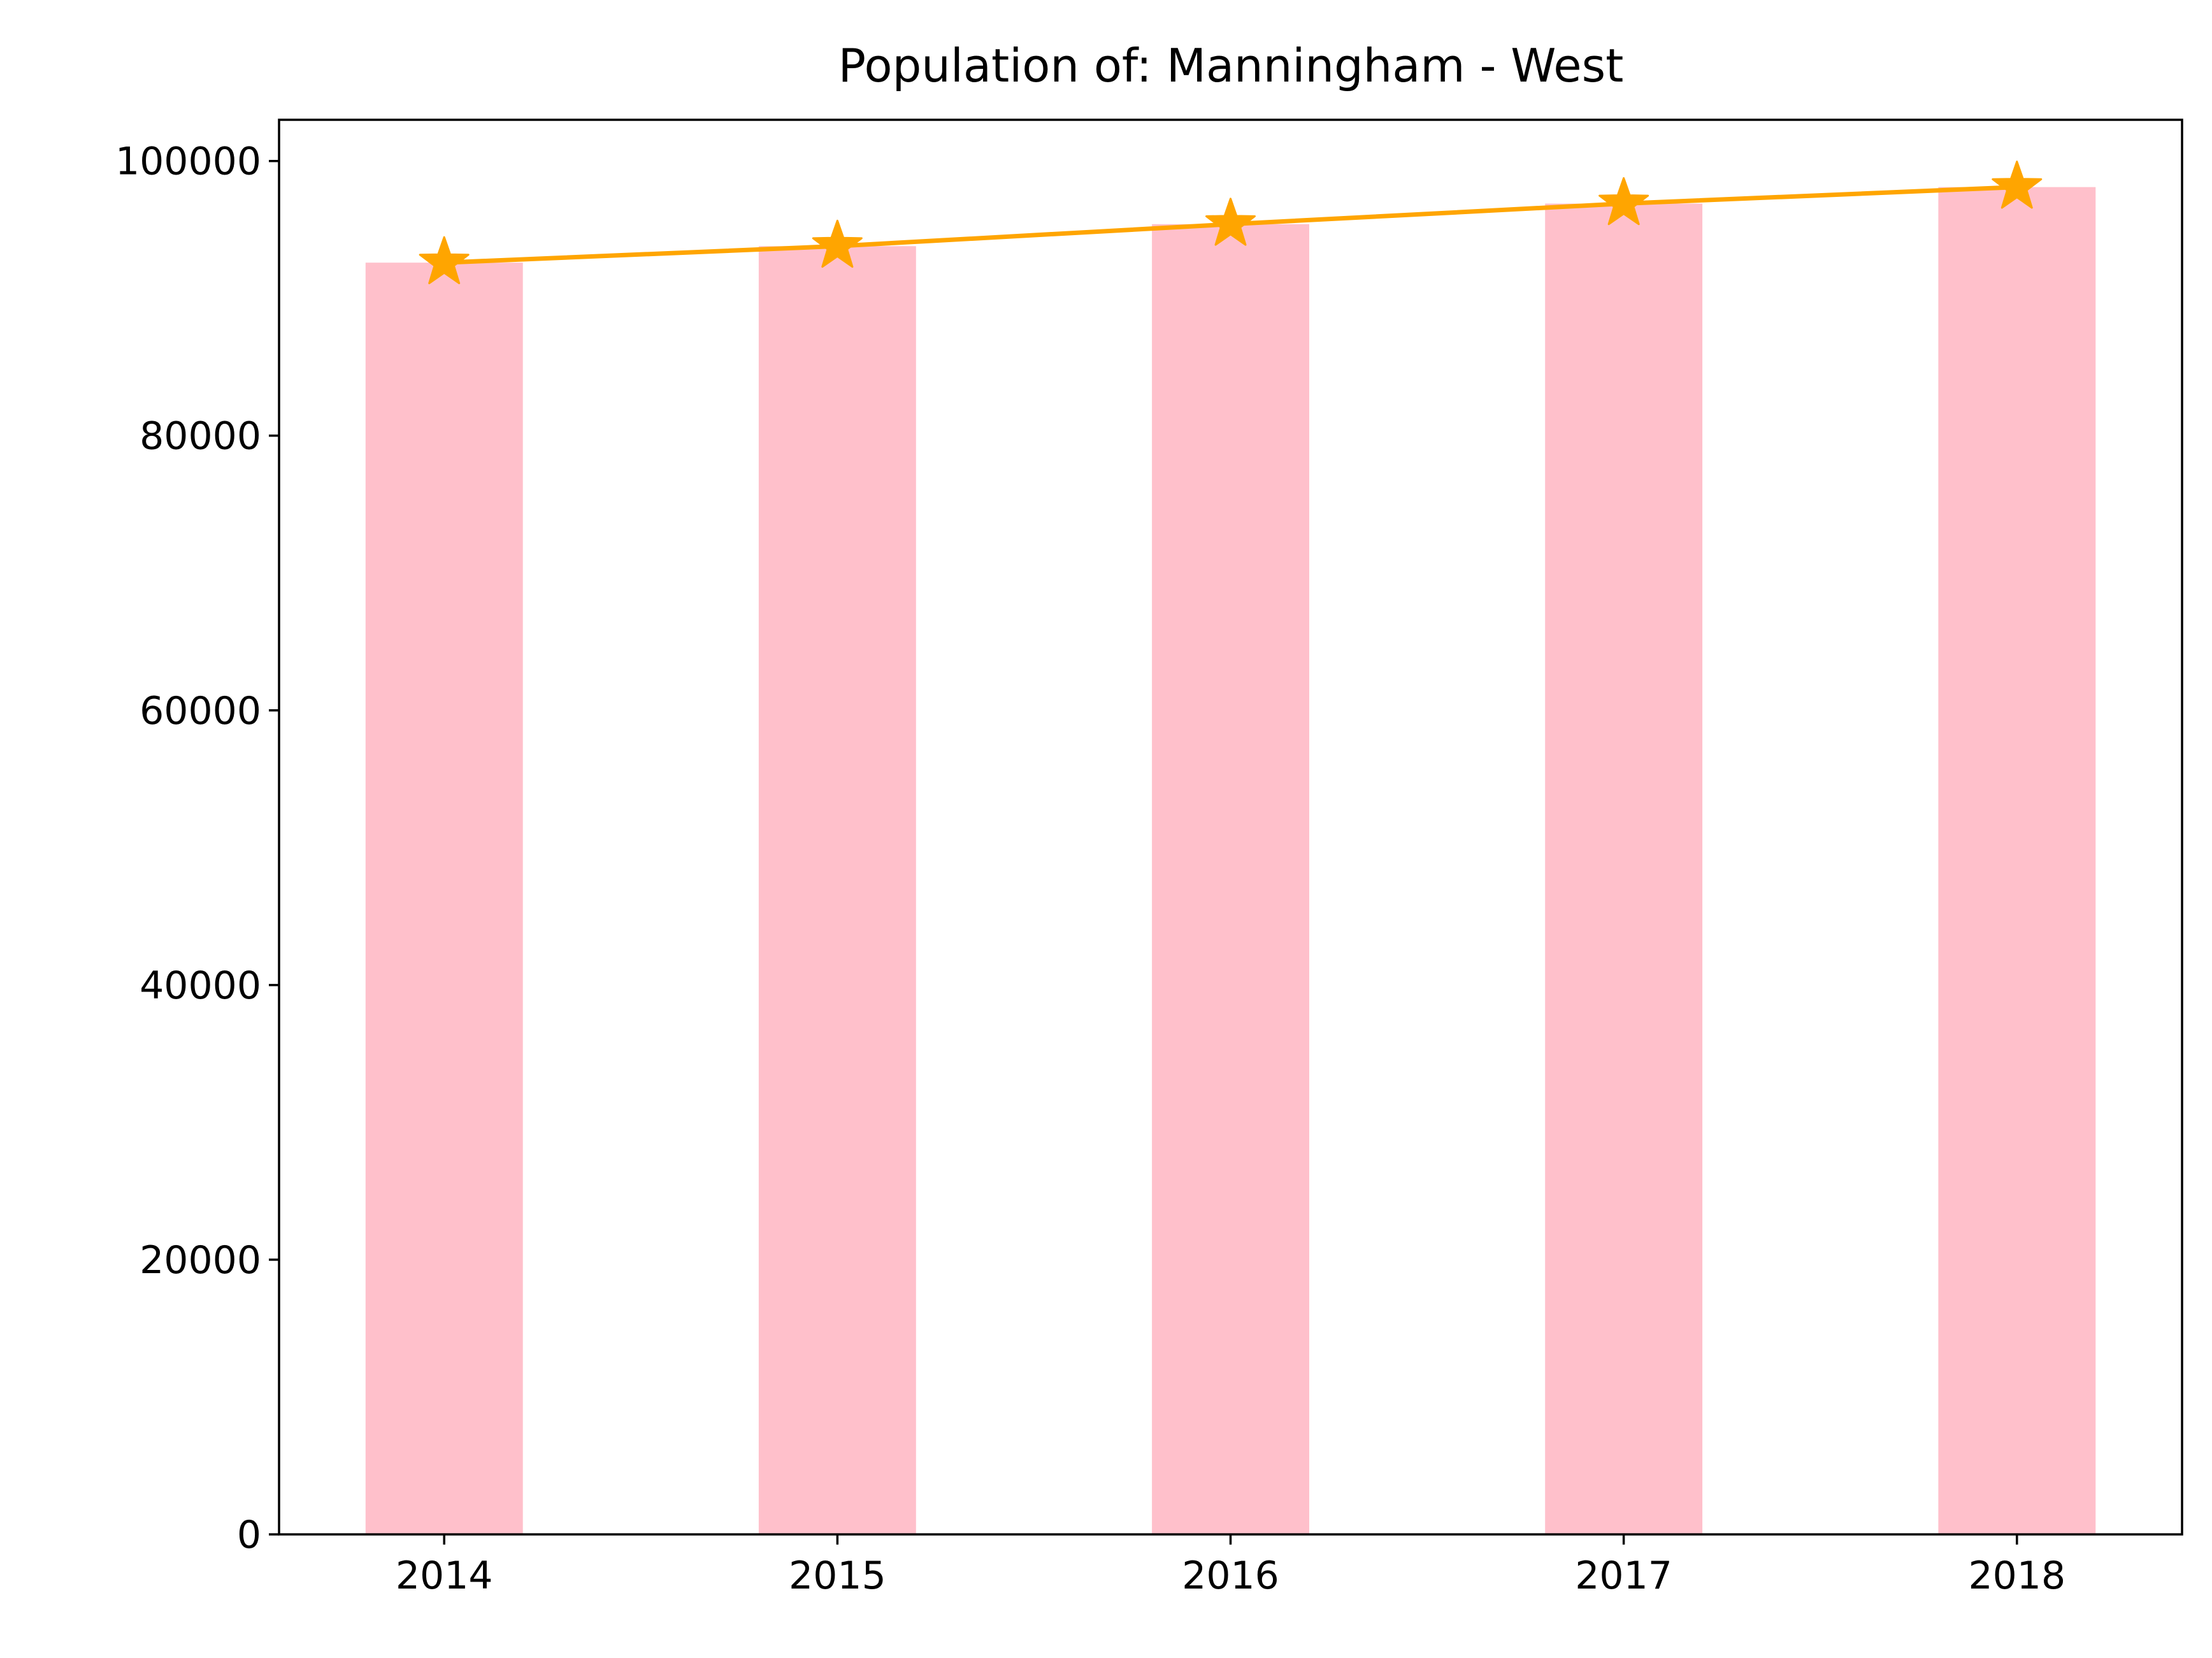 Image resolution: width=2212 pixels, height=1658 pixels. Describe the element at coordinates (1230, 879) in the screenshot. I see `bar-2016` at that location.